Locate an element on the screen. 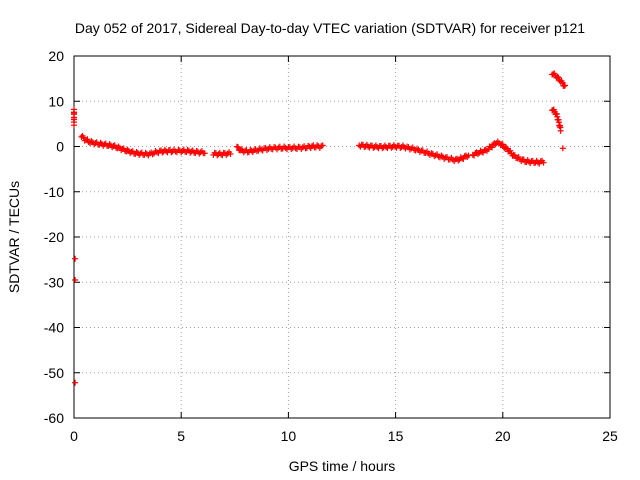 This screenshot has height=480, width=640. y-tick-label: -10 is located at coordinates (54, 192).